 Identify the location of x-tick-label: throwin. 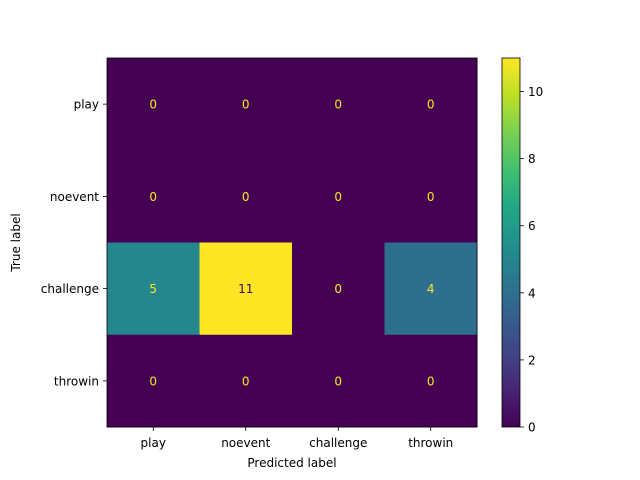
(430, 443).